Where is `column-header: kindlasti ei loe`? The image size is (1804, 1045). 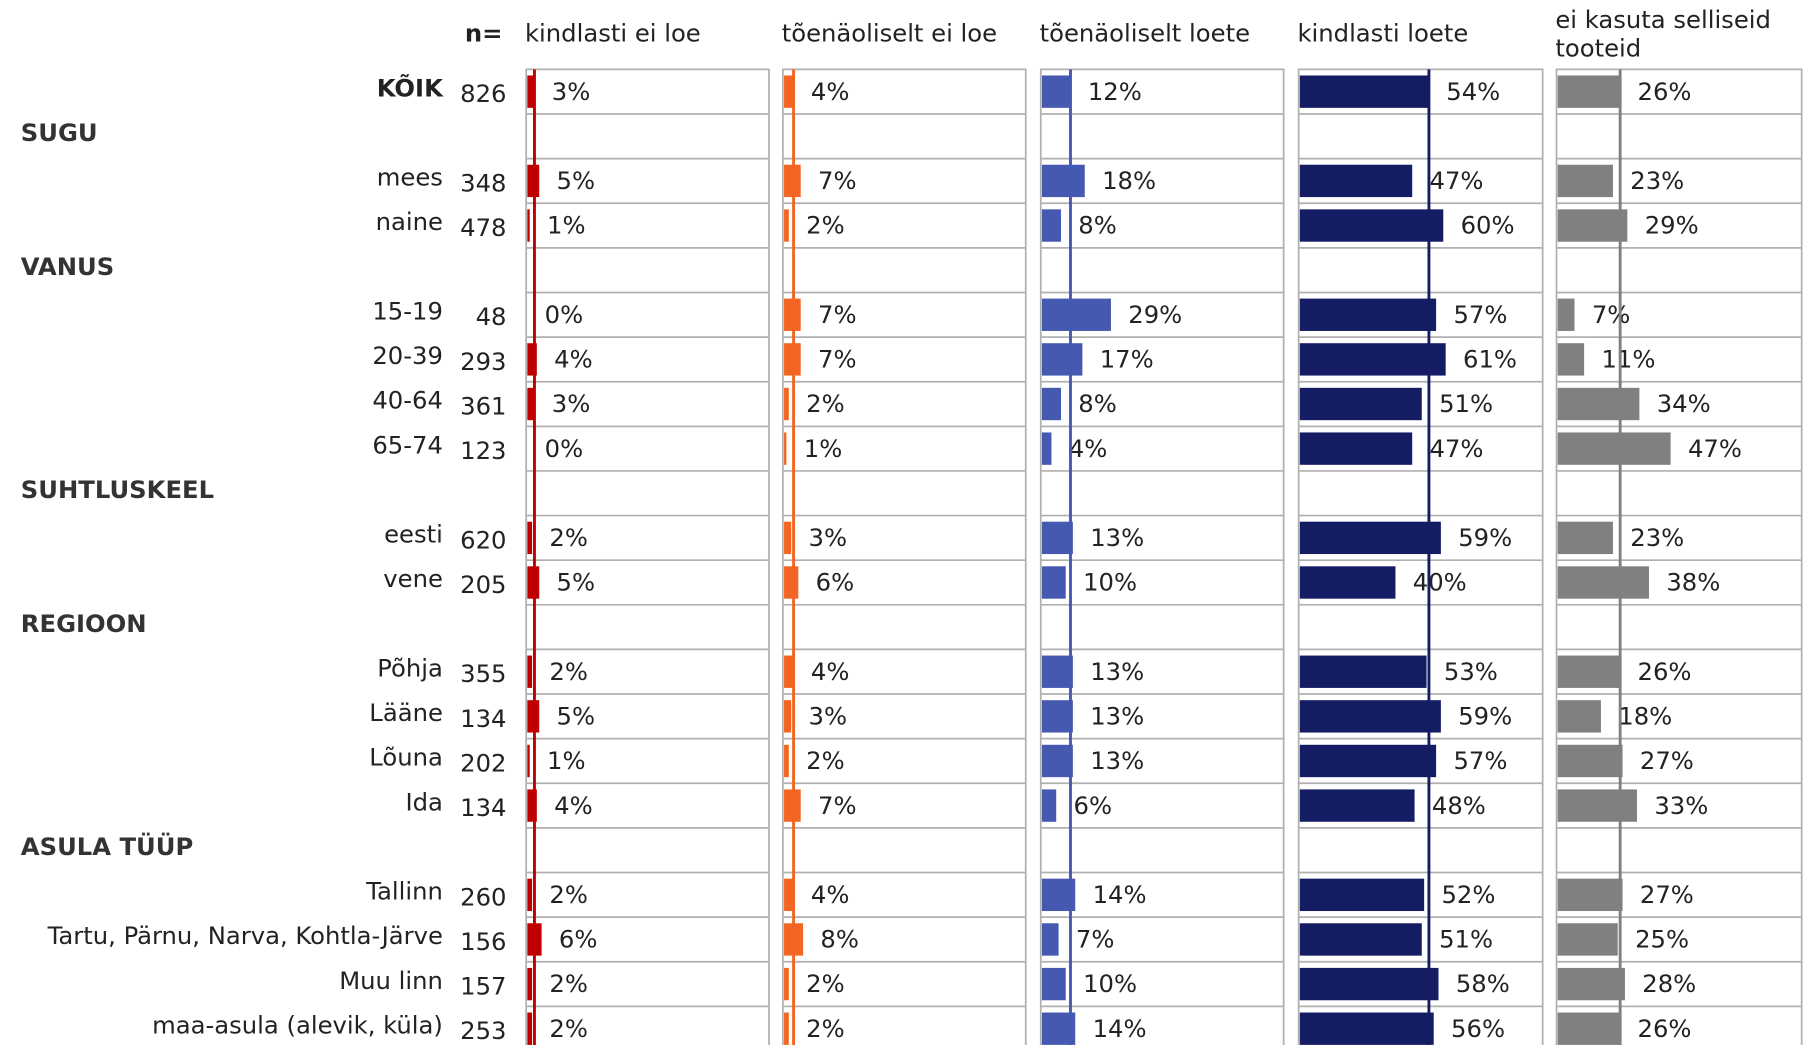
column-header: kindlasti ei loe is located at coordinates (613, 33).